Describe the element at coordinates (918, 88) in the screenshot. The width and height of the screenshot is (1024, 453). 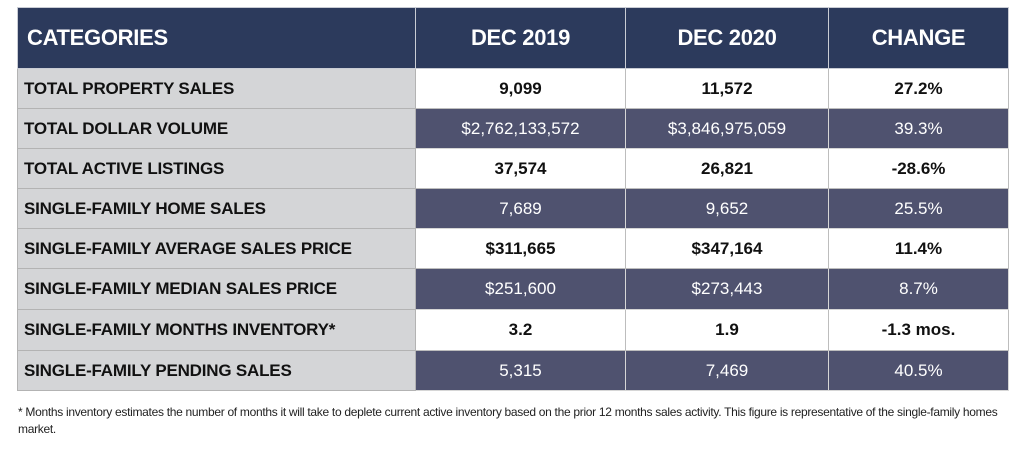
I see `row-change: 27.2%` at that location.